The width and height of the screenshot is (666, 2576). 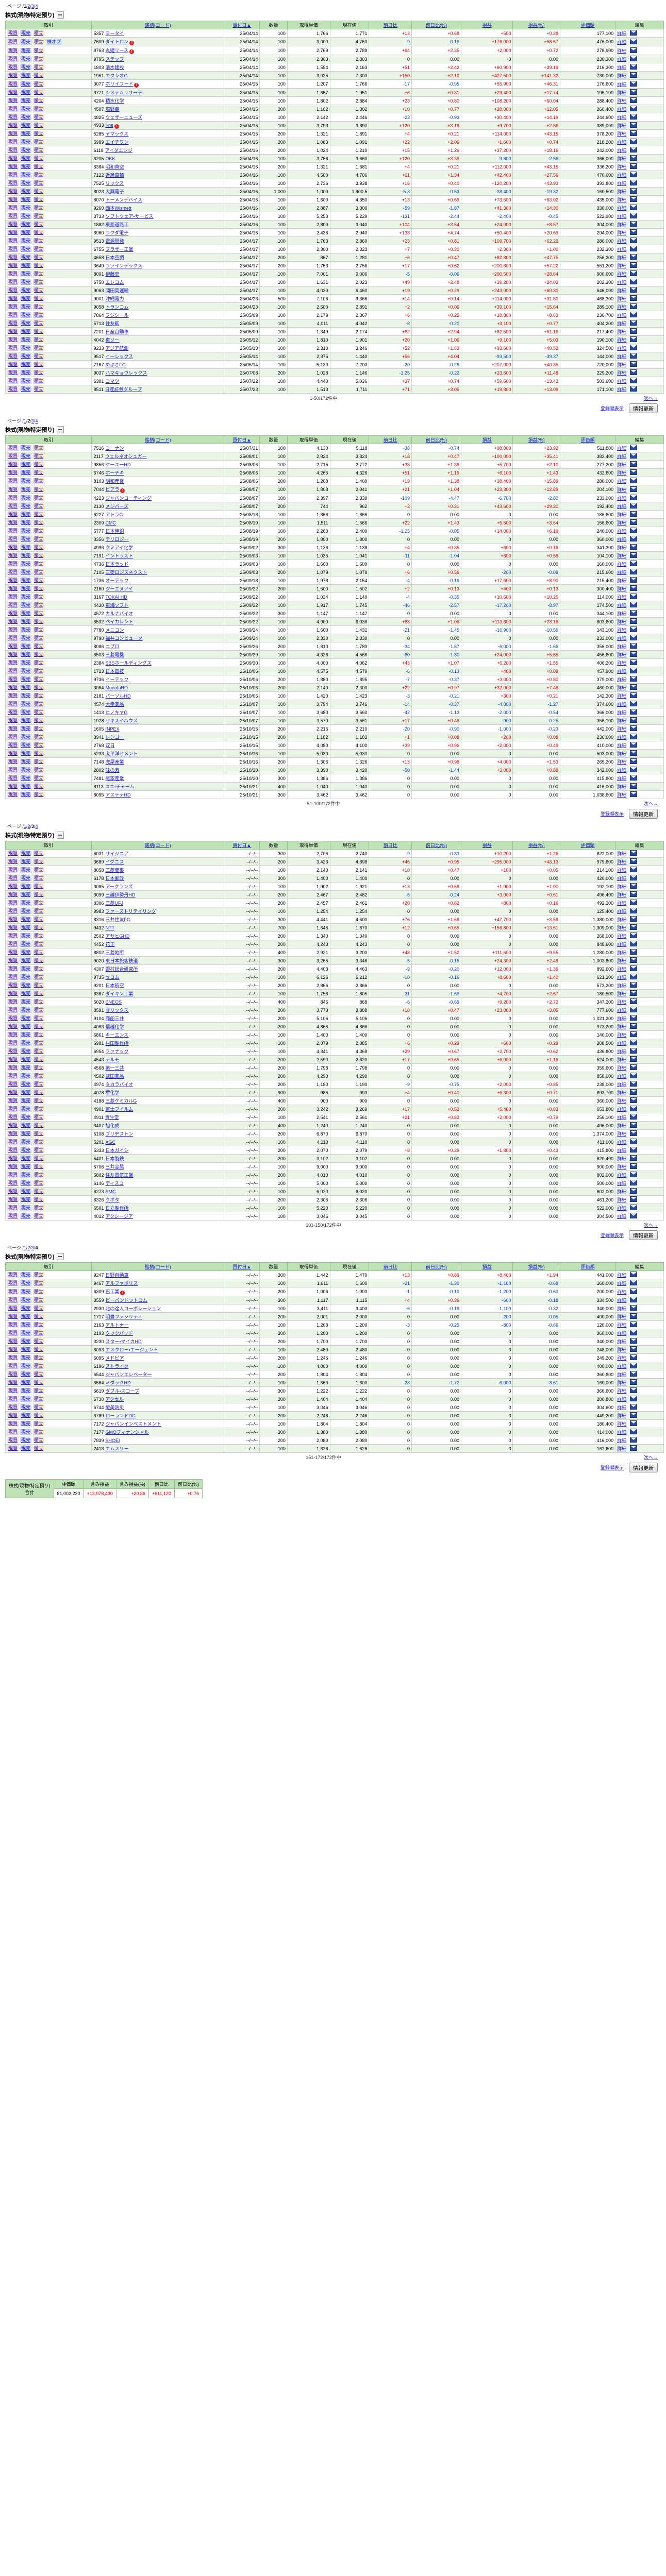 What do you see at coordinates (121, 969) in the screenshot?
I see `stock-name-link: 野村総合研究所` at bounding box center [121, 969].